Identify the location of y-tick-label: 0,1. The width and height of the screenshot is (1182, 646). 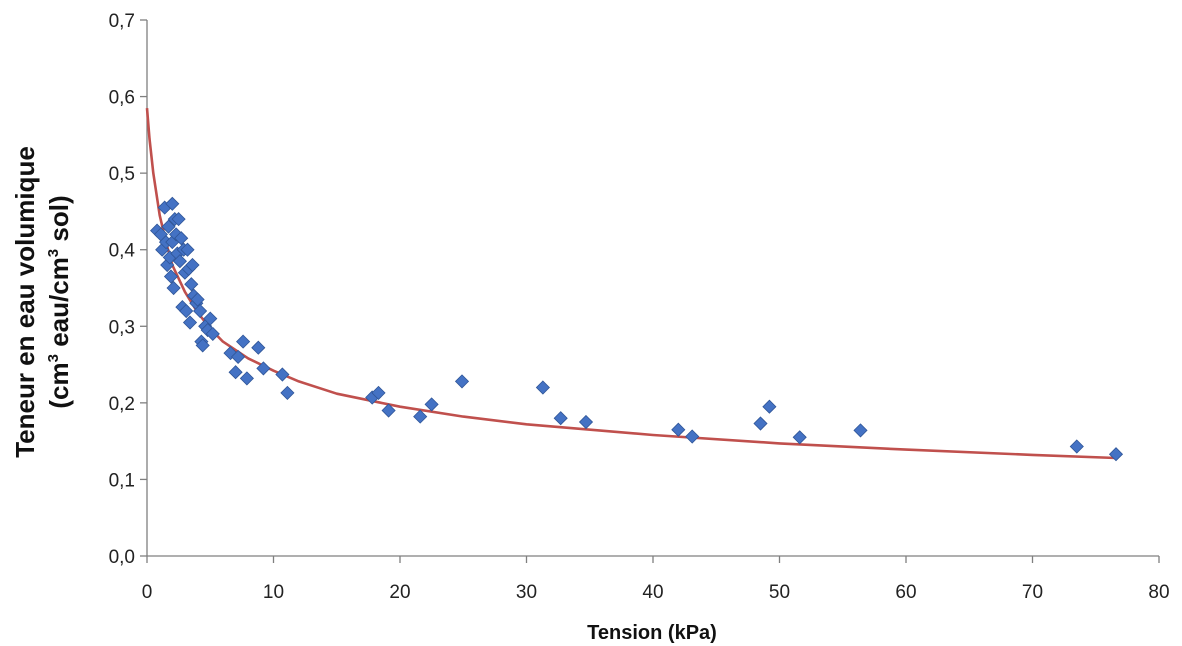
(122, 480).